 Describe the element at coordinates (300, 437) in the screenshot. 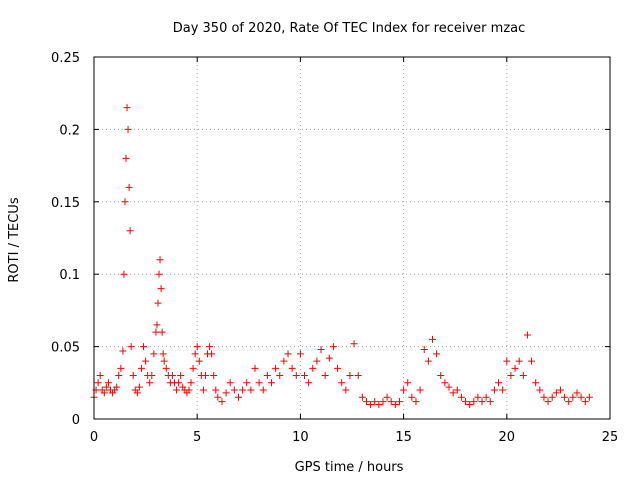

I see `x-tick-label: 10` at that location.